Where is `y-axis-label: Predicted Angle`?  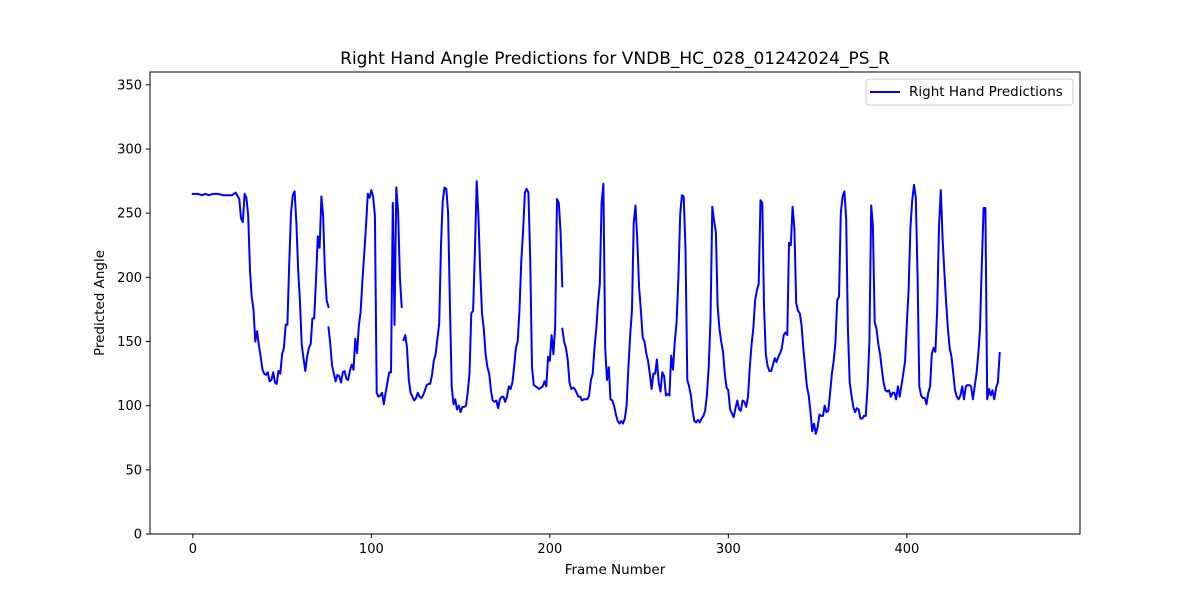
y-axis-label: Predicted Angle is located at coordinates (100, 303).